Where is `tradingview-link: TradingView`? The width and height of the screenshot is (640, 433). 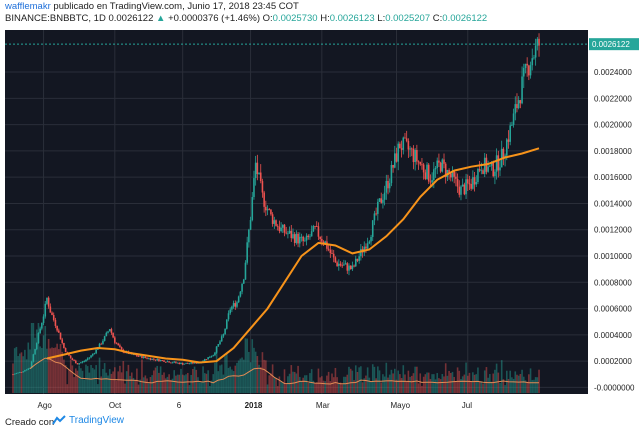 tradingview-link: TradingView is located at coordinates (88, 420).